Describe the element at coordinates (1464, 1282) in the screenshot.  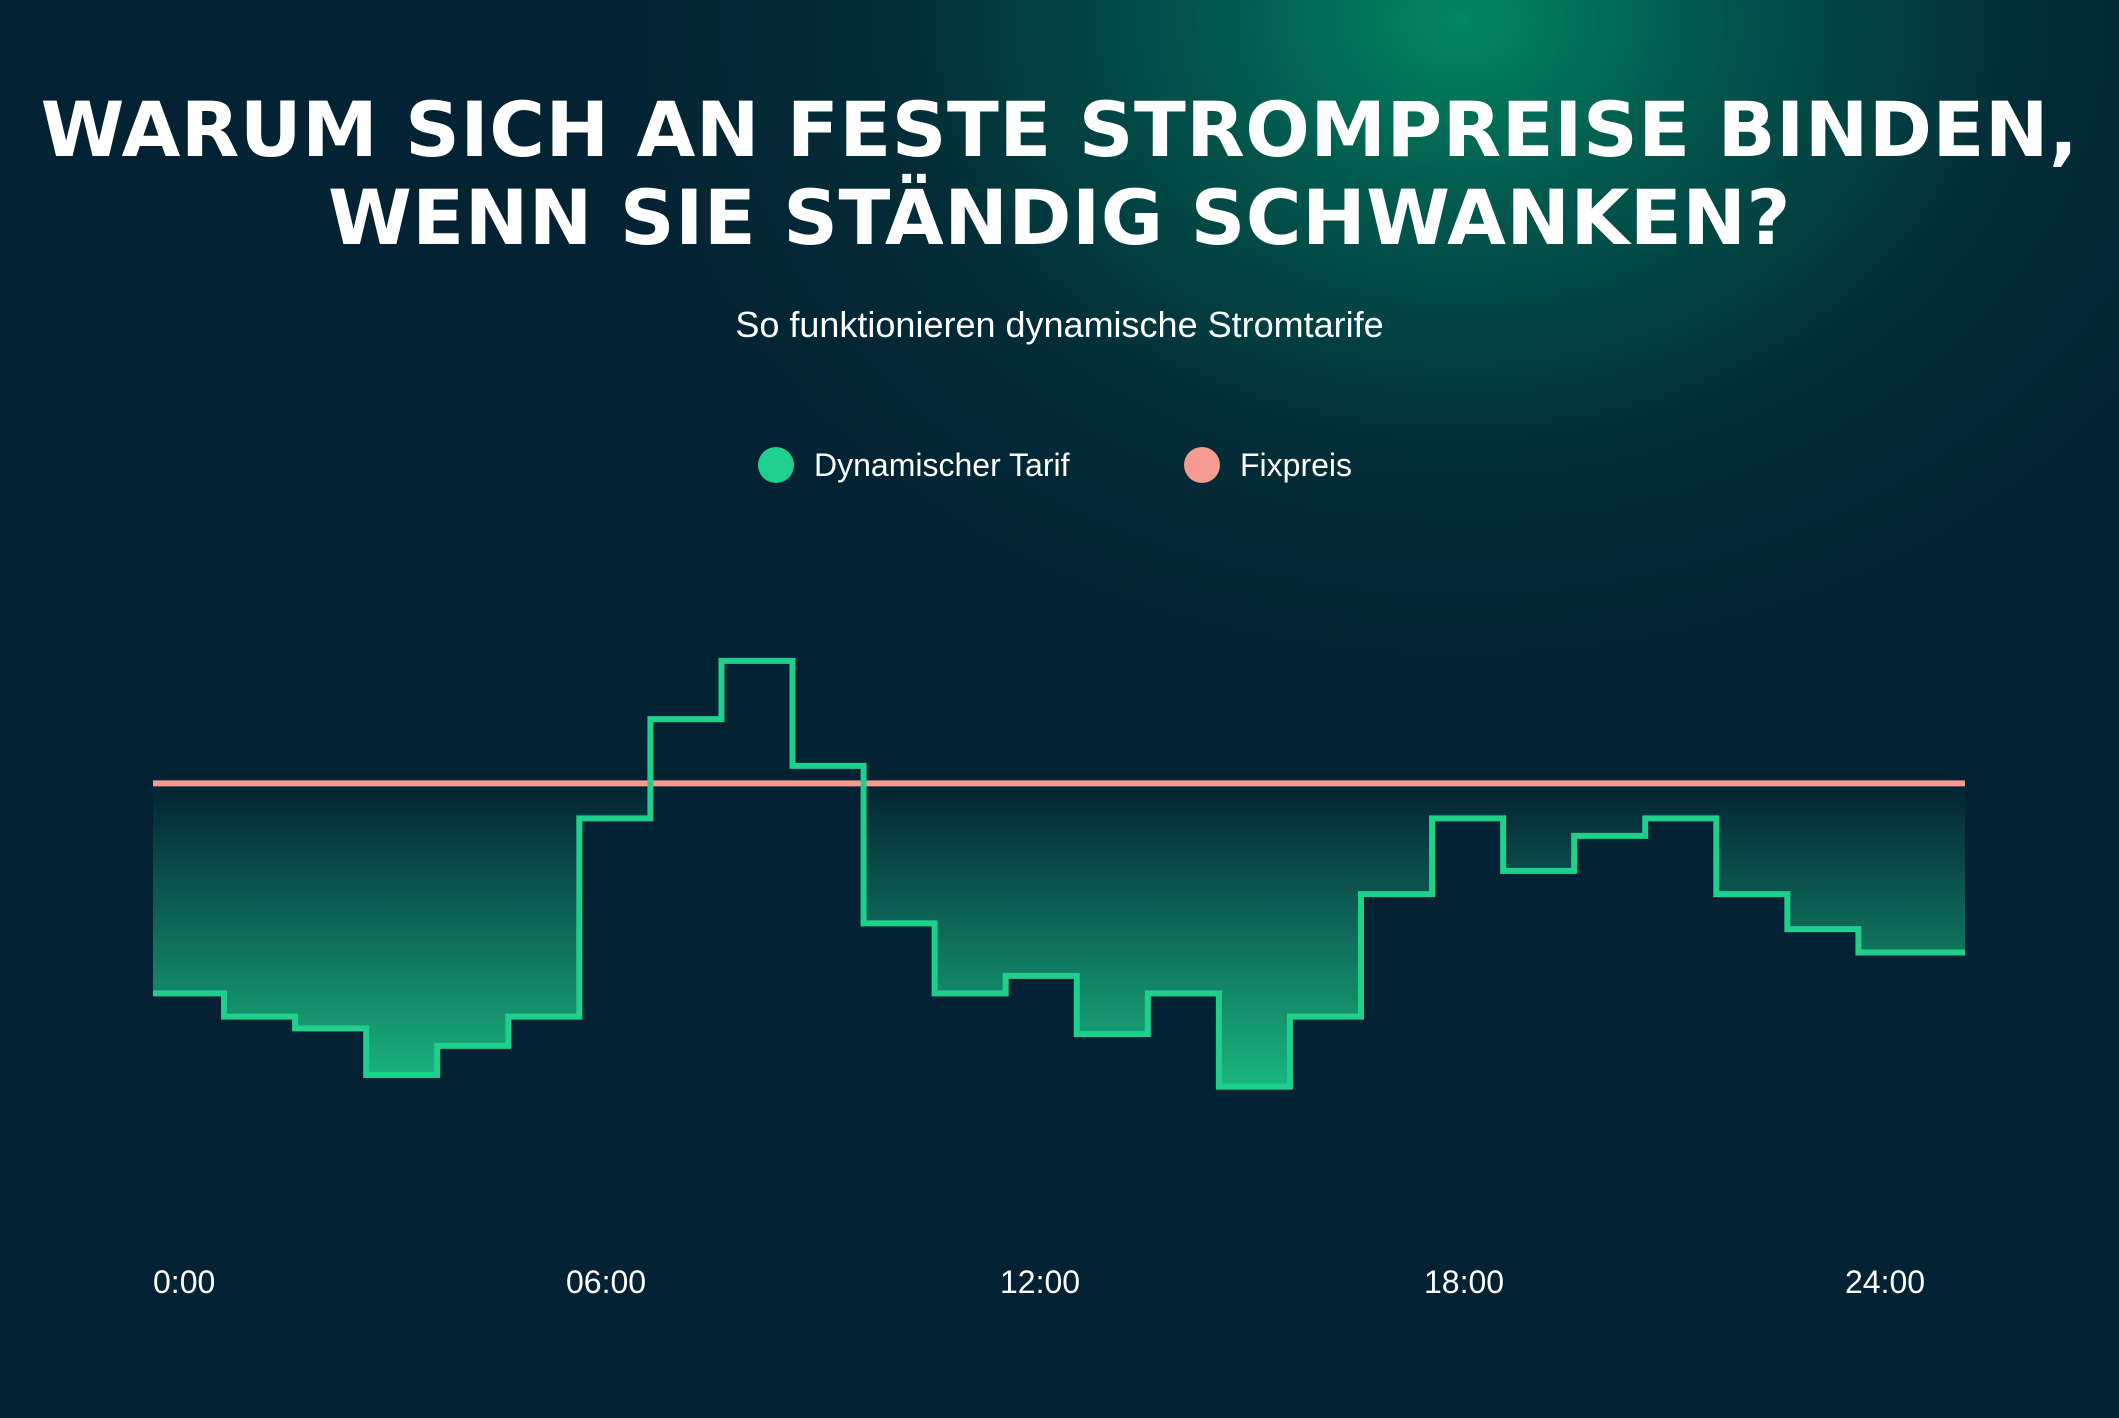
I see `x-tick-label: 18:00` at that location.